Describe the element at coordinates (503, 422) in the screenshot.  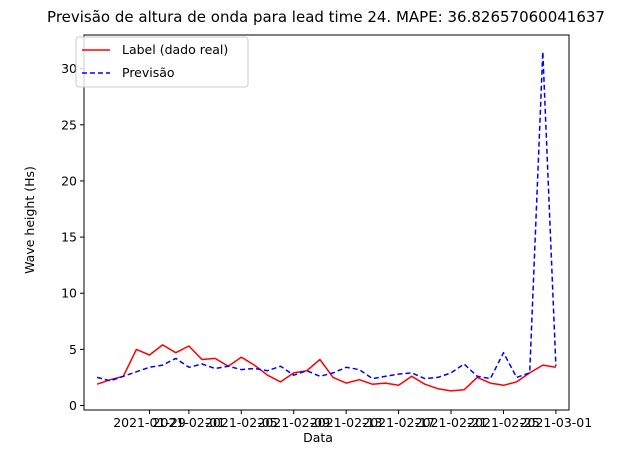
I see `x-tick-label: 2021-02-25` at that location.